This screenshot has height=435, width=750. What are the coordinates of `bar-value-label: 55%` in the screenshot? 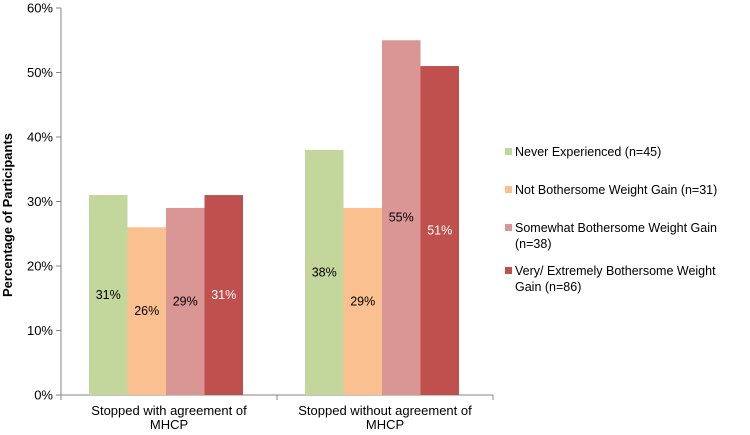 It's located at (401, 218).